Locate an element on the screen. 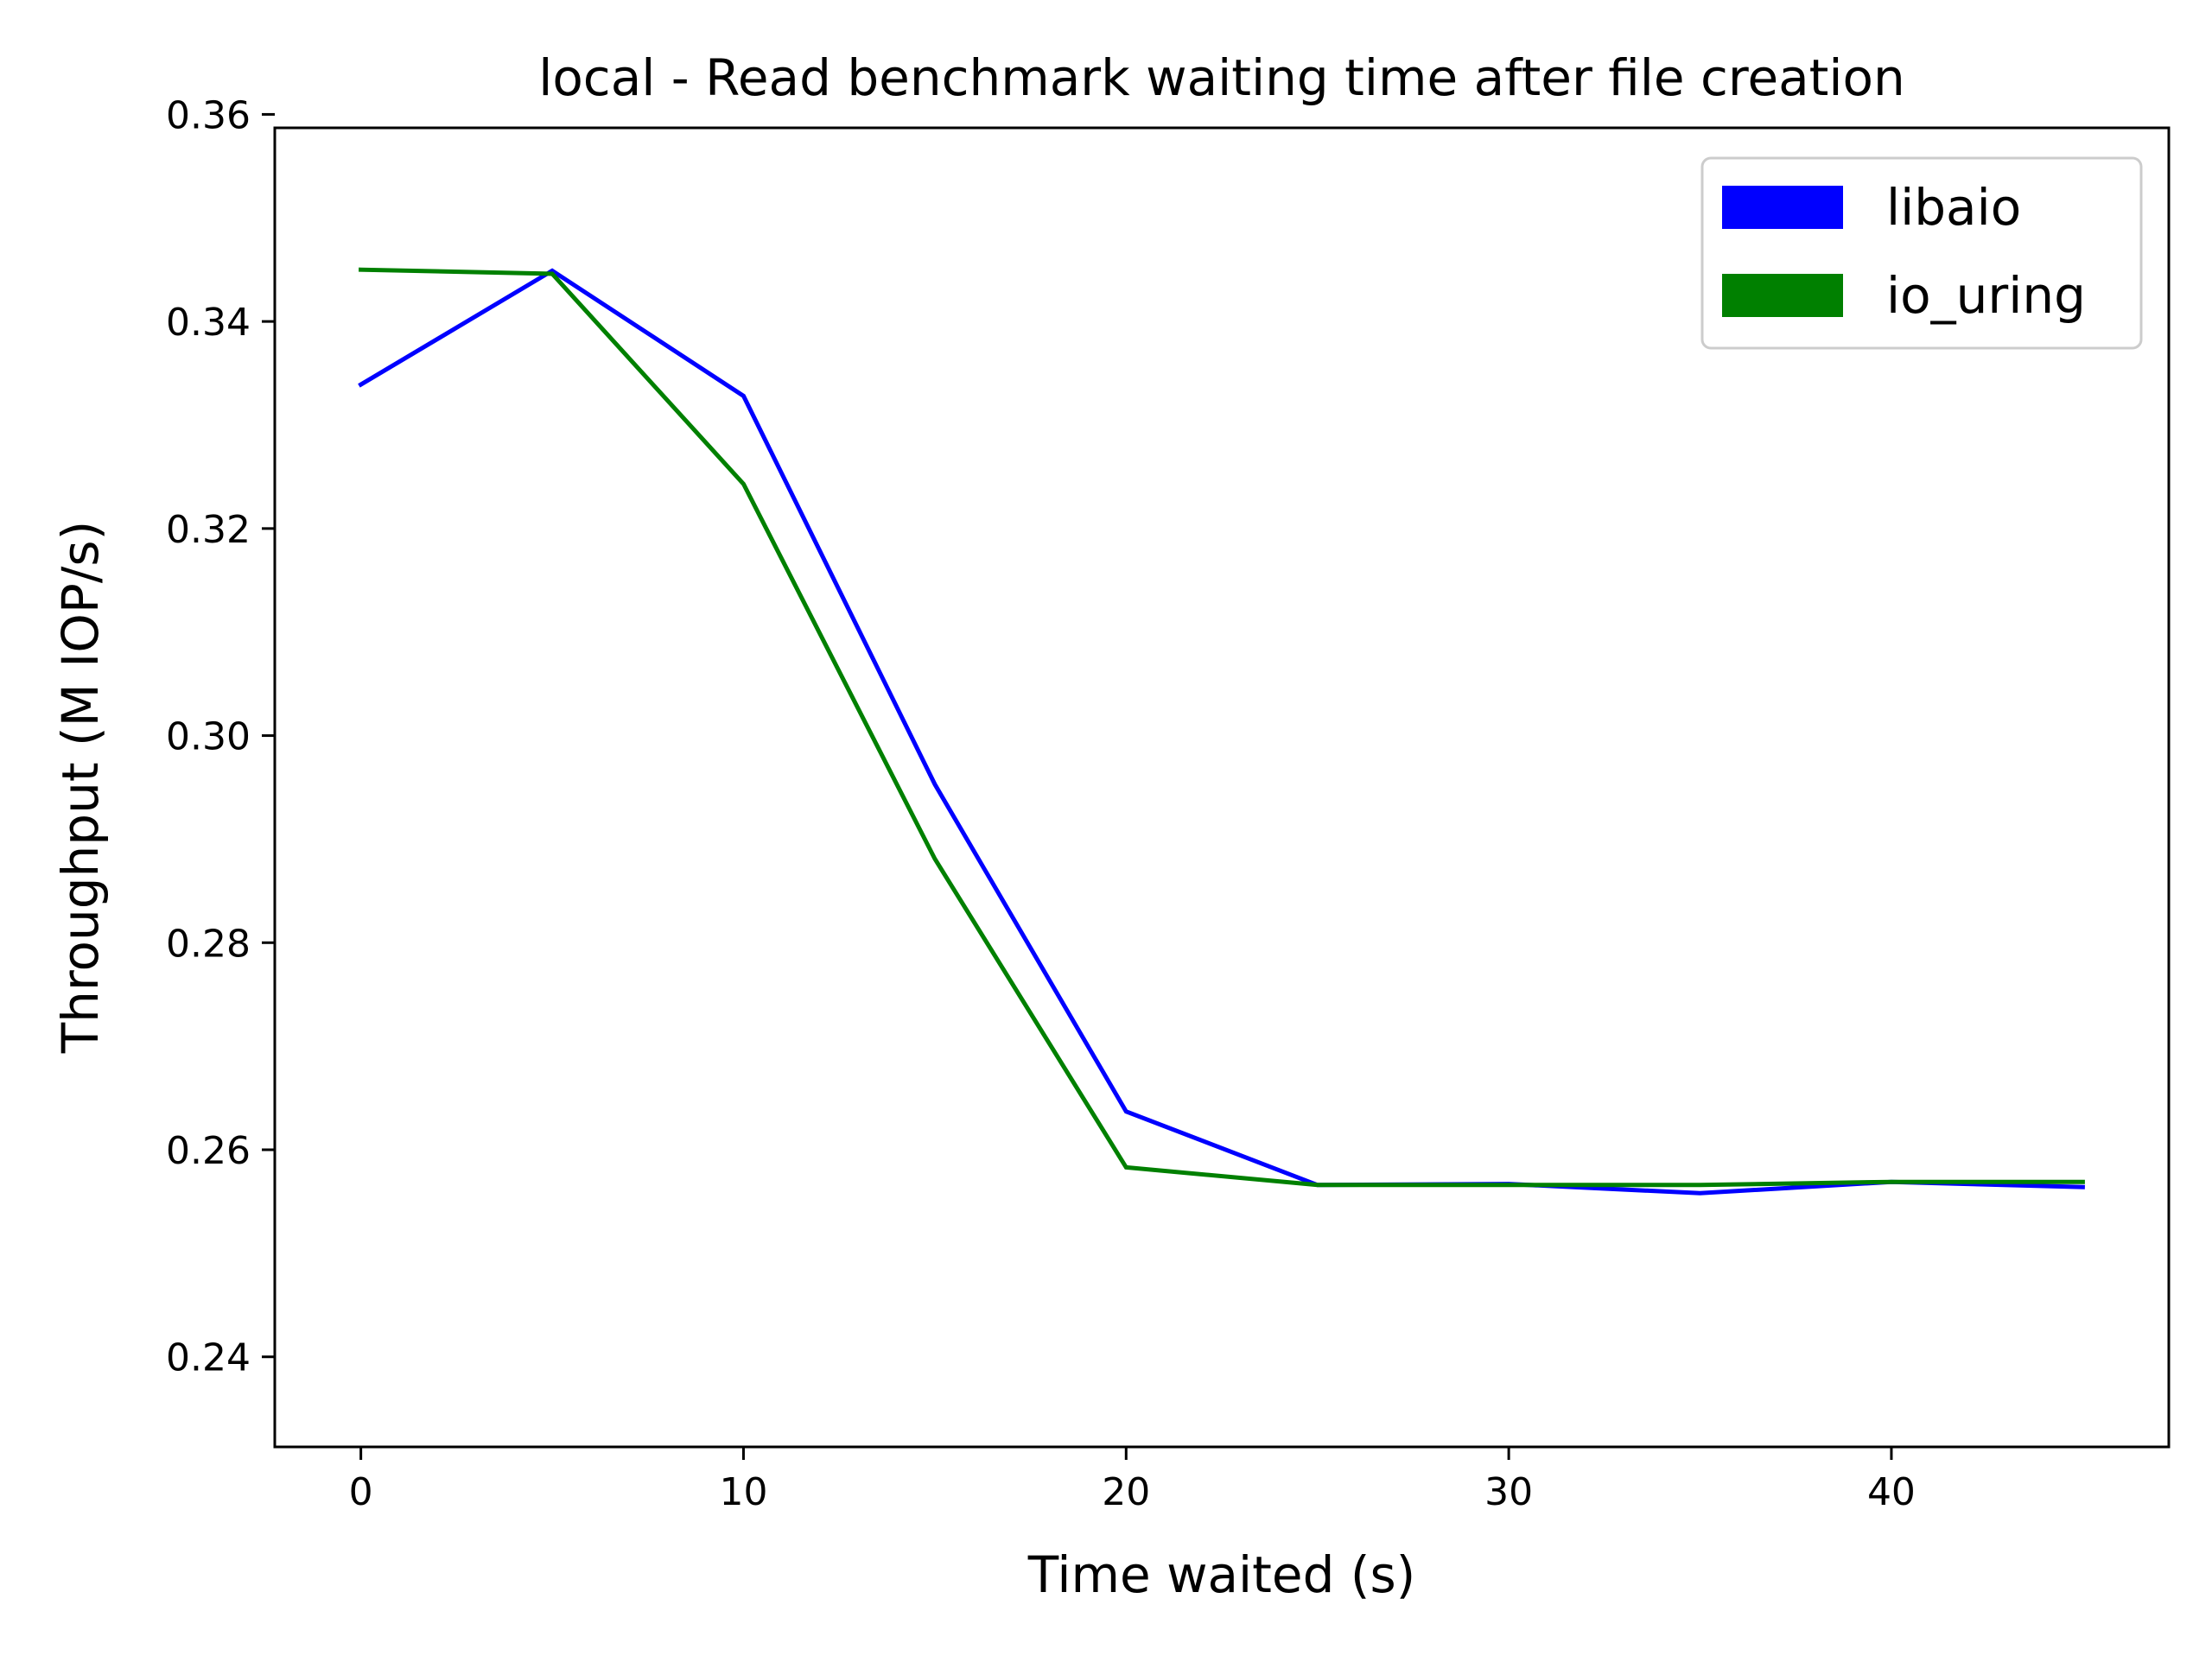 The width and height of the screenshot is (2212, 1662). x-axis-label: Time waited (s) is located at coordinates (1221, 1574).